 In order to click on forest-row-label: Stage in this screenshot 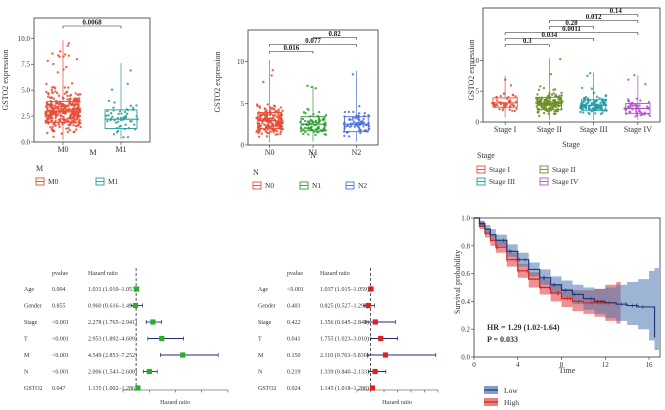, I will do `click(31, 323)`.